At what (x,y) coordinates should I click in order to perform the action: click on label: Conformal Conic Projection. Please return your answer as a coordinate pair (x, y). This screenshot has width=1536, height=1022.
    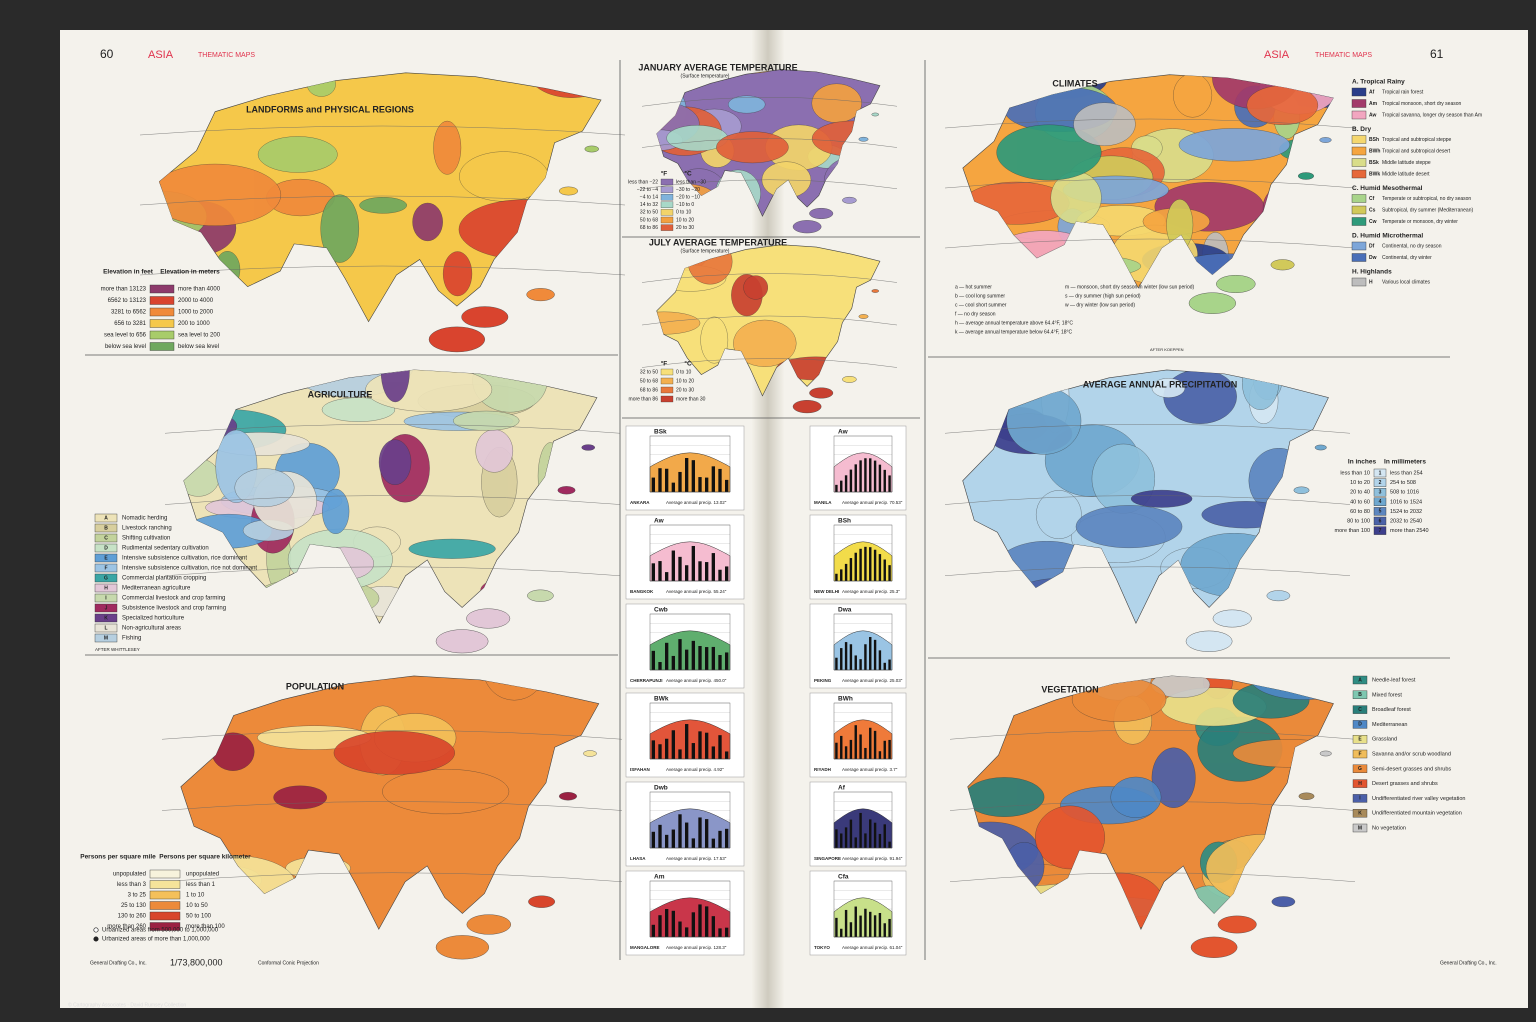
    Looking at the image, I should click on (288, 963).